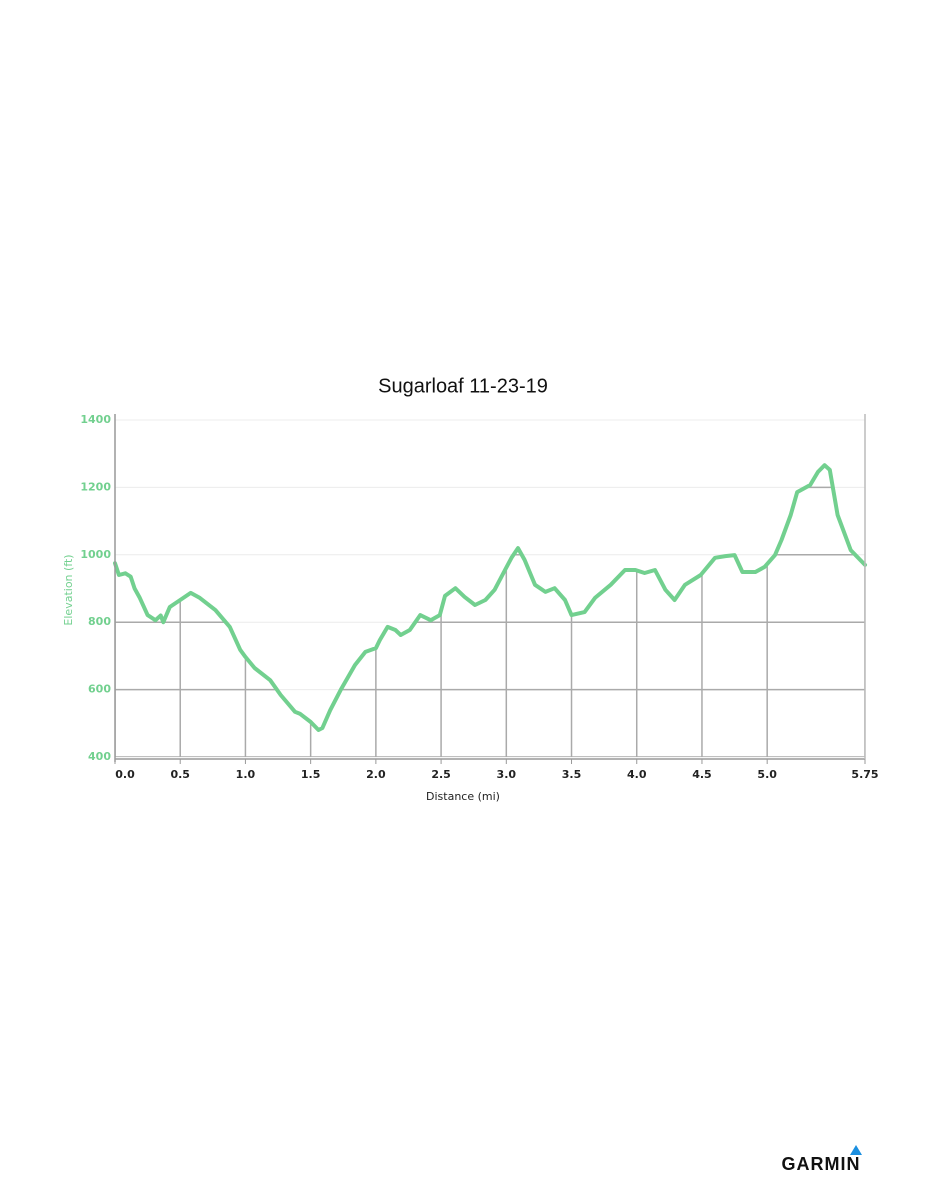 The image size is (926, 1200). I want to click on x-tick-label: 5.0, so click(767, 774).